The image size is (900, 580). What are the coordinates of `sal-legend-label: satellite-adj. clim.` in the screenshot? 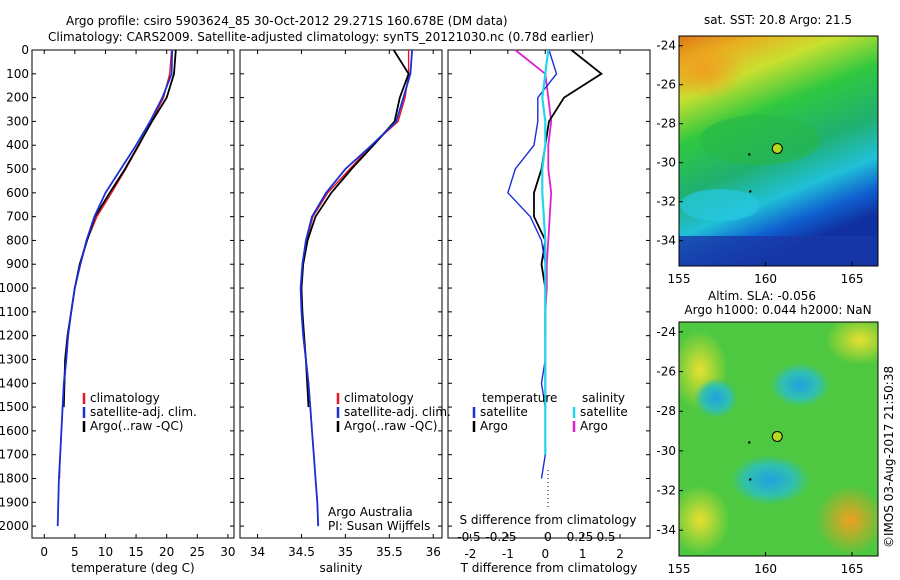 It's located at (397, 412).